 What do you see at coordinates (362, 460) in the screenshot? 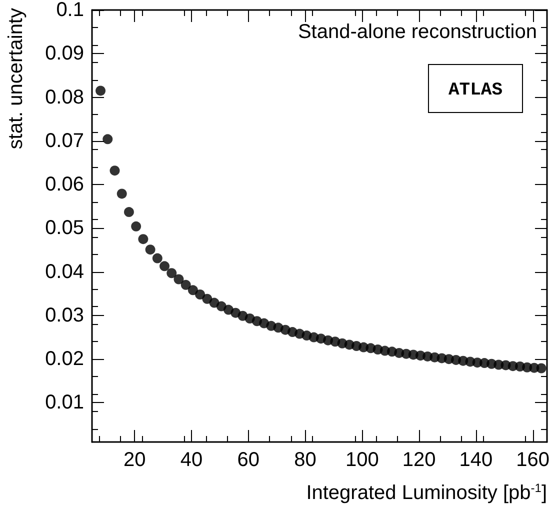
I see `x-tick-label: 100` at bounding box center [362, 460].